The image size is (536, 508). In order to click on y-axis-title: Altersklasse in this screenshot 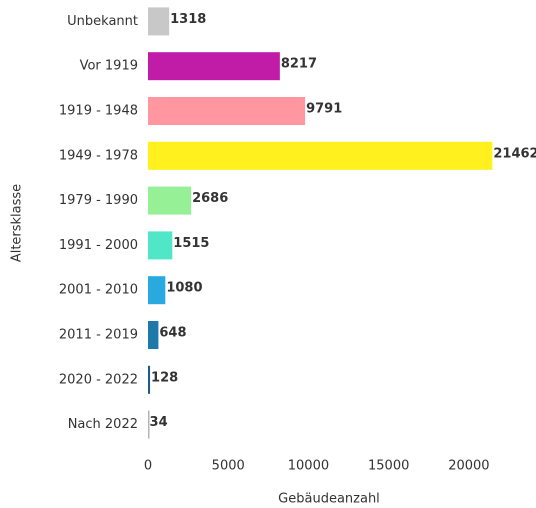, I will do `click(17, 223)`.